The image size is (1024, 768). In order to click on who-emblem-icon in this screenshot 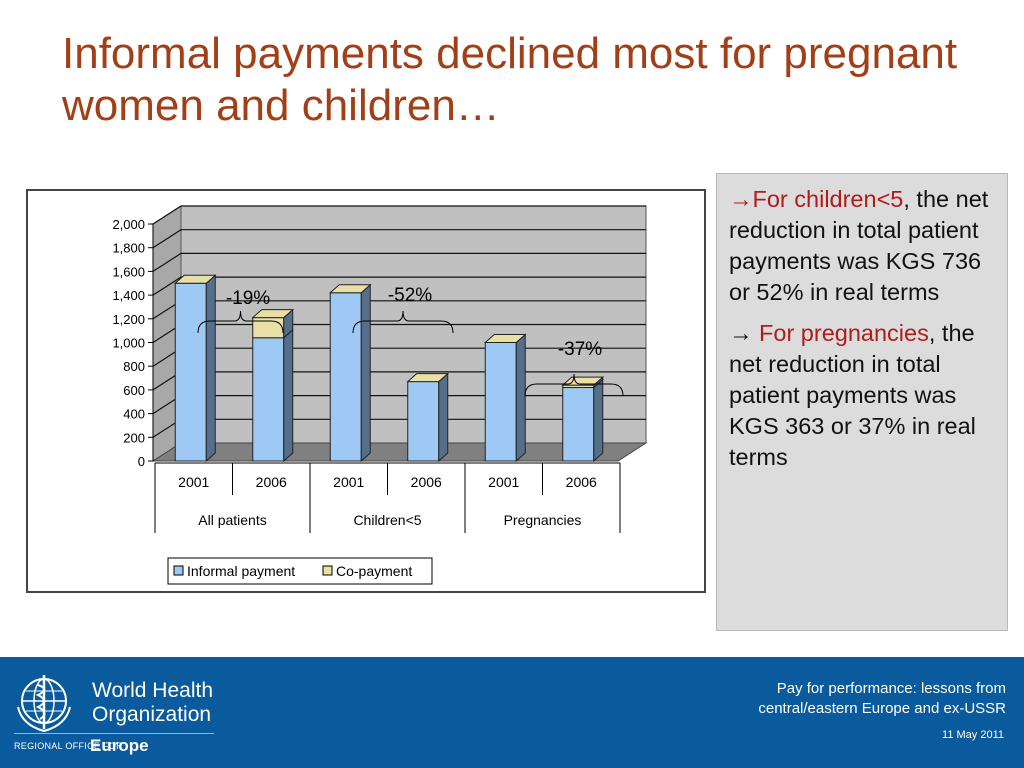, I will do `click(44, 704)`.